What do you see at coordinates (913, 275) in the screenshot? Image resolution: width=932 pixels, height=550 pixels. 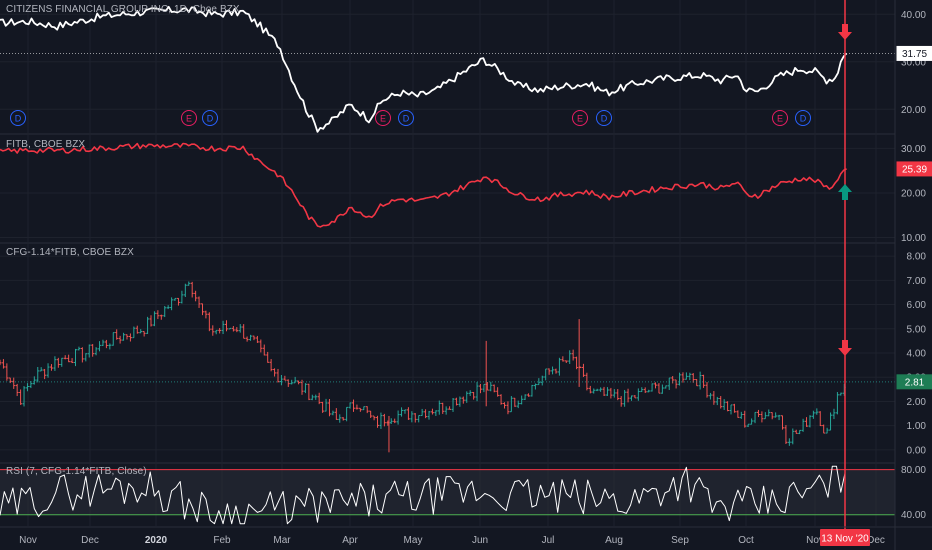 I see `price-axis-panel` at bounding box center [913, 275].